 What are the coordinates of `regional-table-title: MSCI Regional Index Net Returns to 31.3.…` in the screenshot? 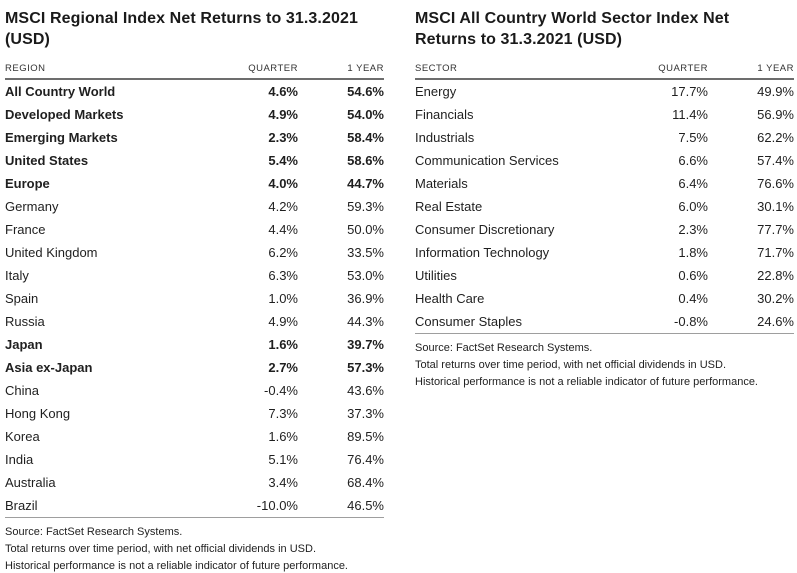 It's located at (194, 29).